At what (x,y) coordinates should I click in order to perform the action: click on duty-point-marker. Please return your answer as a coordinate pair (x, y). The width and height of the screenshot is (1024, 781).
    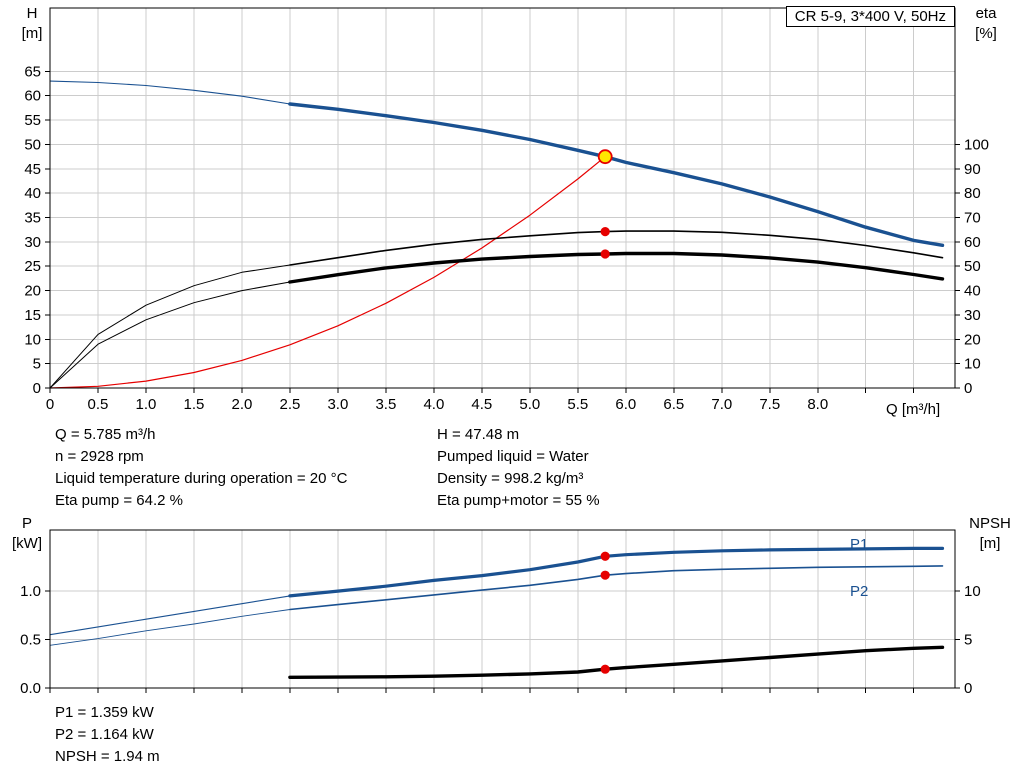
    Looking at the image, I should click on (605, 157).